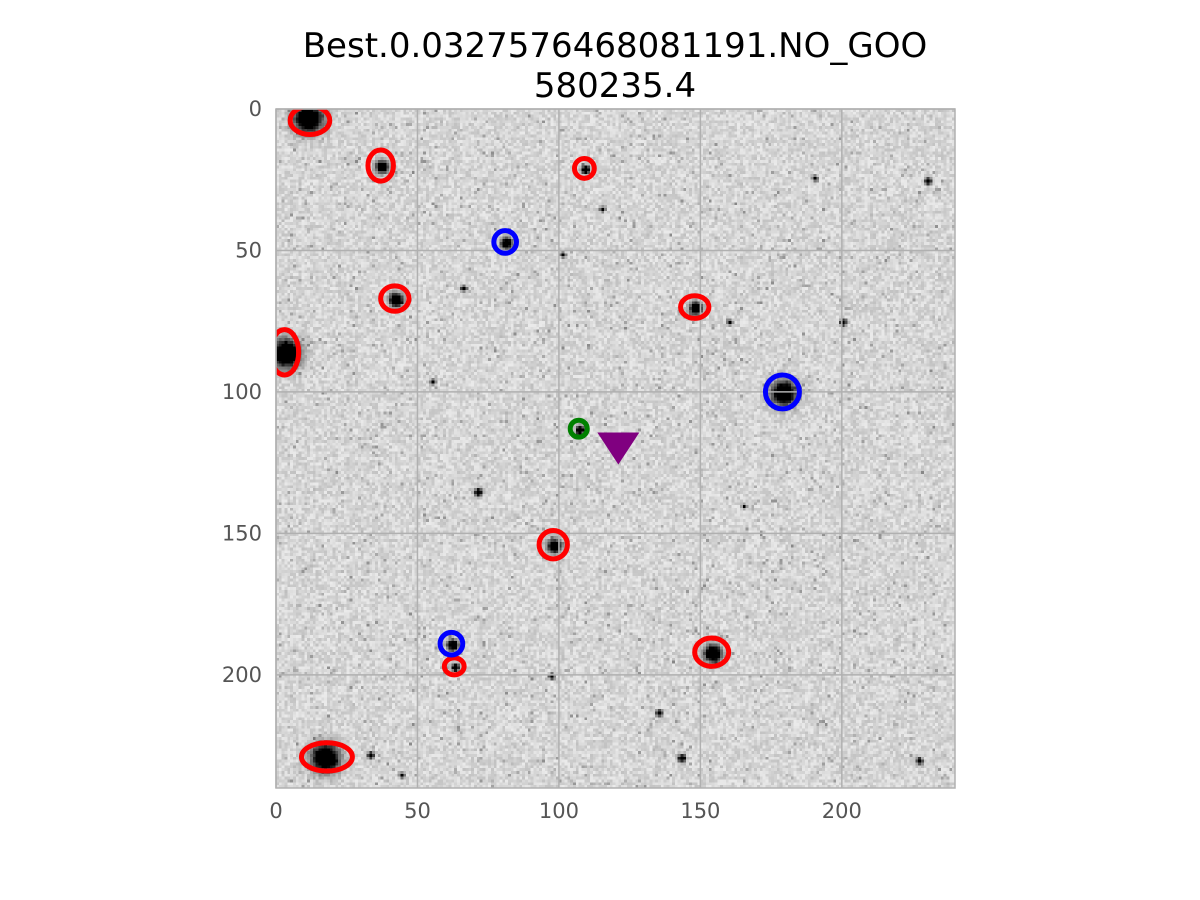 The height and width of the screenshot is (900, 1200). I want to click on y-tick-label: 100, so click(242, 392).